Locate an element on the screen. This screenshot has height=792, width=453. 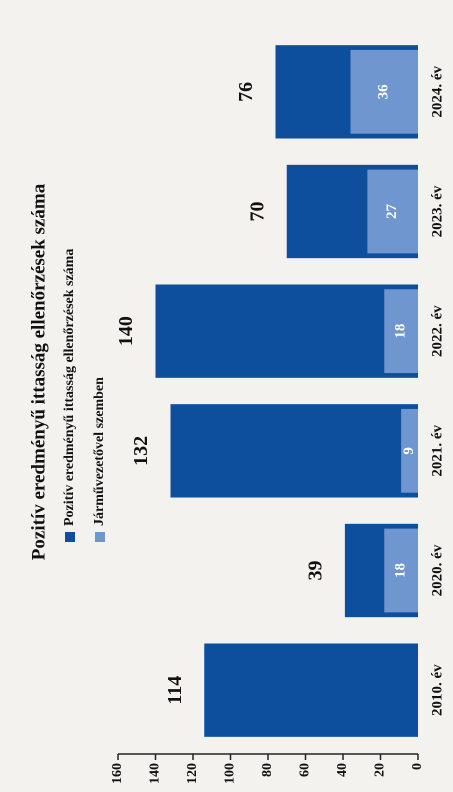
data-label: 140 is located at coordinates (126, 331).